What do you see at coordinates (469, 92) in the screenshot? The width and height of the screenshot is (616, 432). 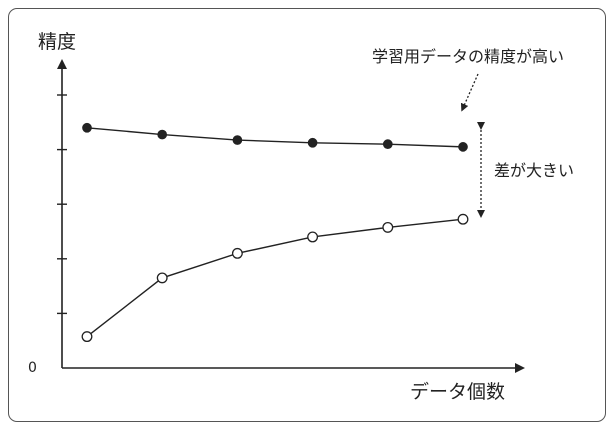 I see `annotation-arrow-train` at bounding box center [469, 92].